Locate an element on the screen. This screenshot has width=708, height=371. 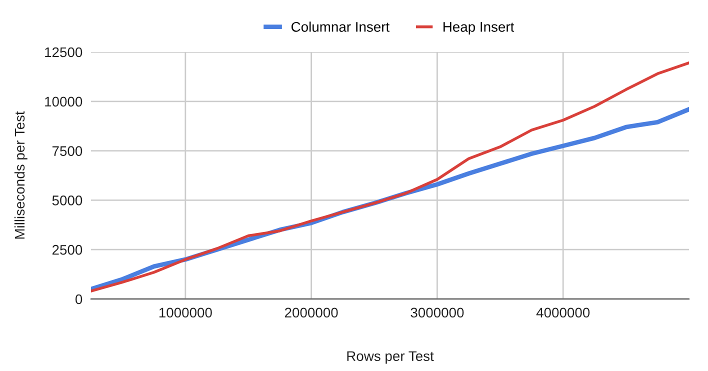
y-tick-label: 7500 is located at coordinates (67, 151).